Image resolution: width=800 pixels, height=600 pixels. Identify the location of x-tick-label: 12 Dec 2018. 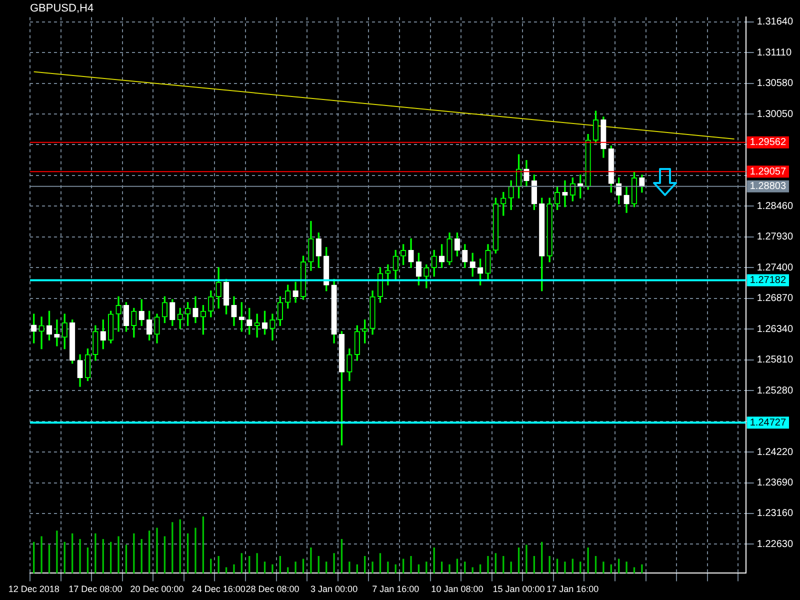
(34, 589).